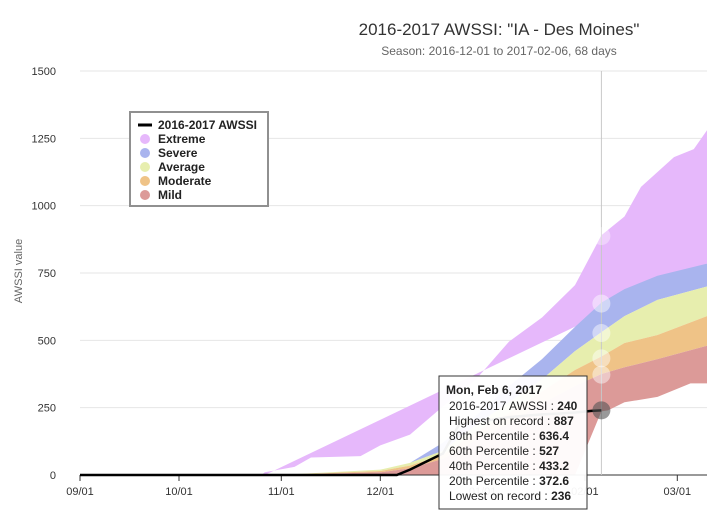 This screenshot has height=511, width=707. I want to click on y-tick-label: 500, so click(47, 341).